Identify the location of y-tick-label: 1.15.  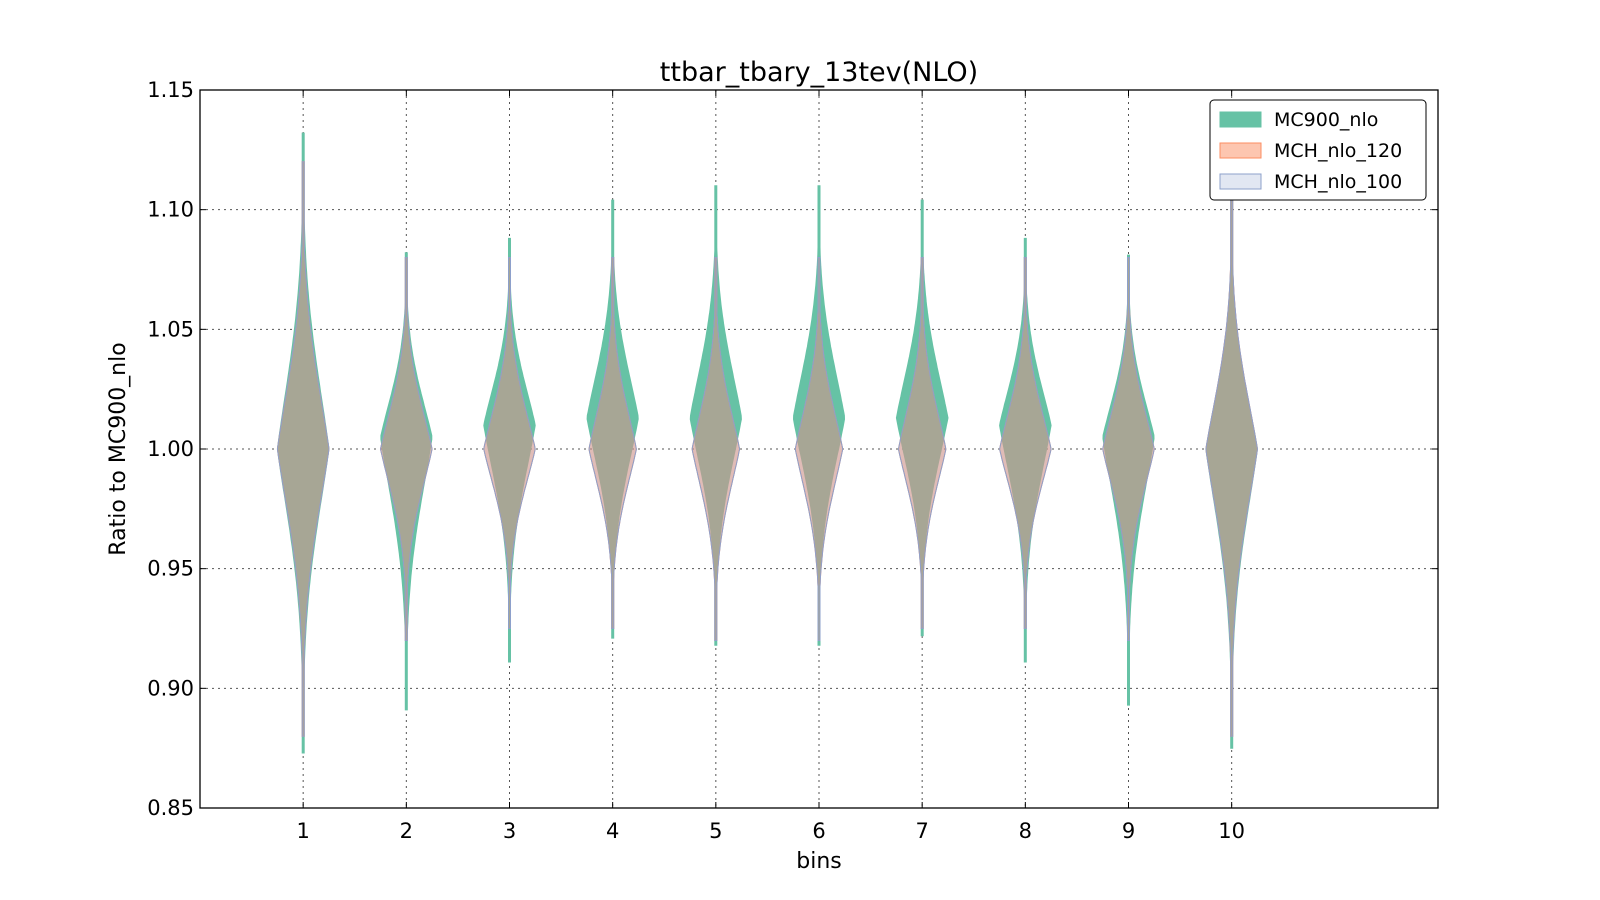
(170, 90).